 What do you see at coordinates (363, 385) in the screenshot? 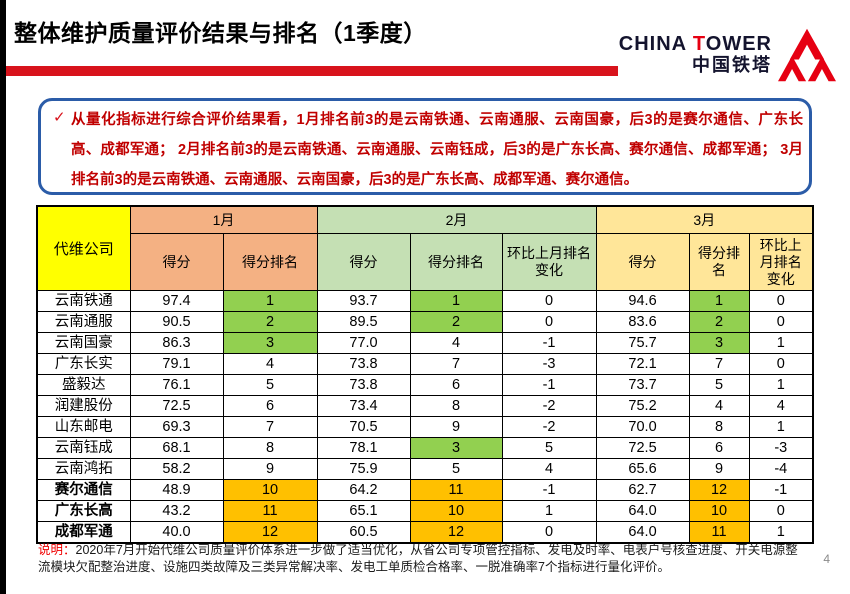
I see `feb-score-cell: 73.8` at bounding box center [363, 385].